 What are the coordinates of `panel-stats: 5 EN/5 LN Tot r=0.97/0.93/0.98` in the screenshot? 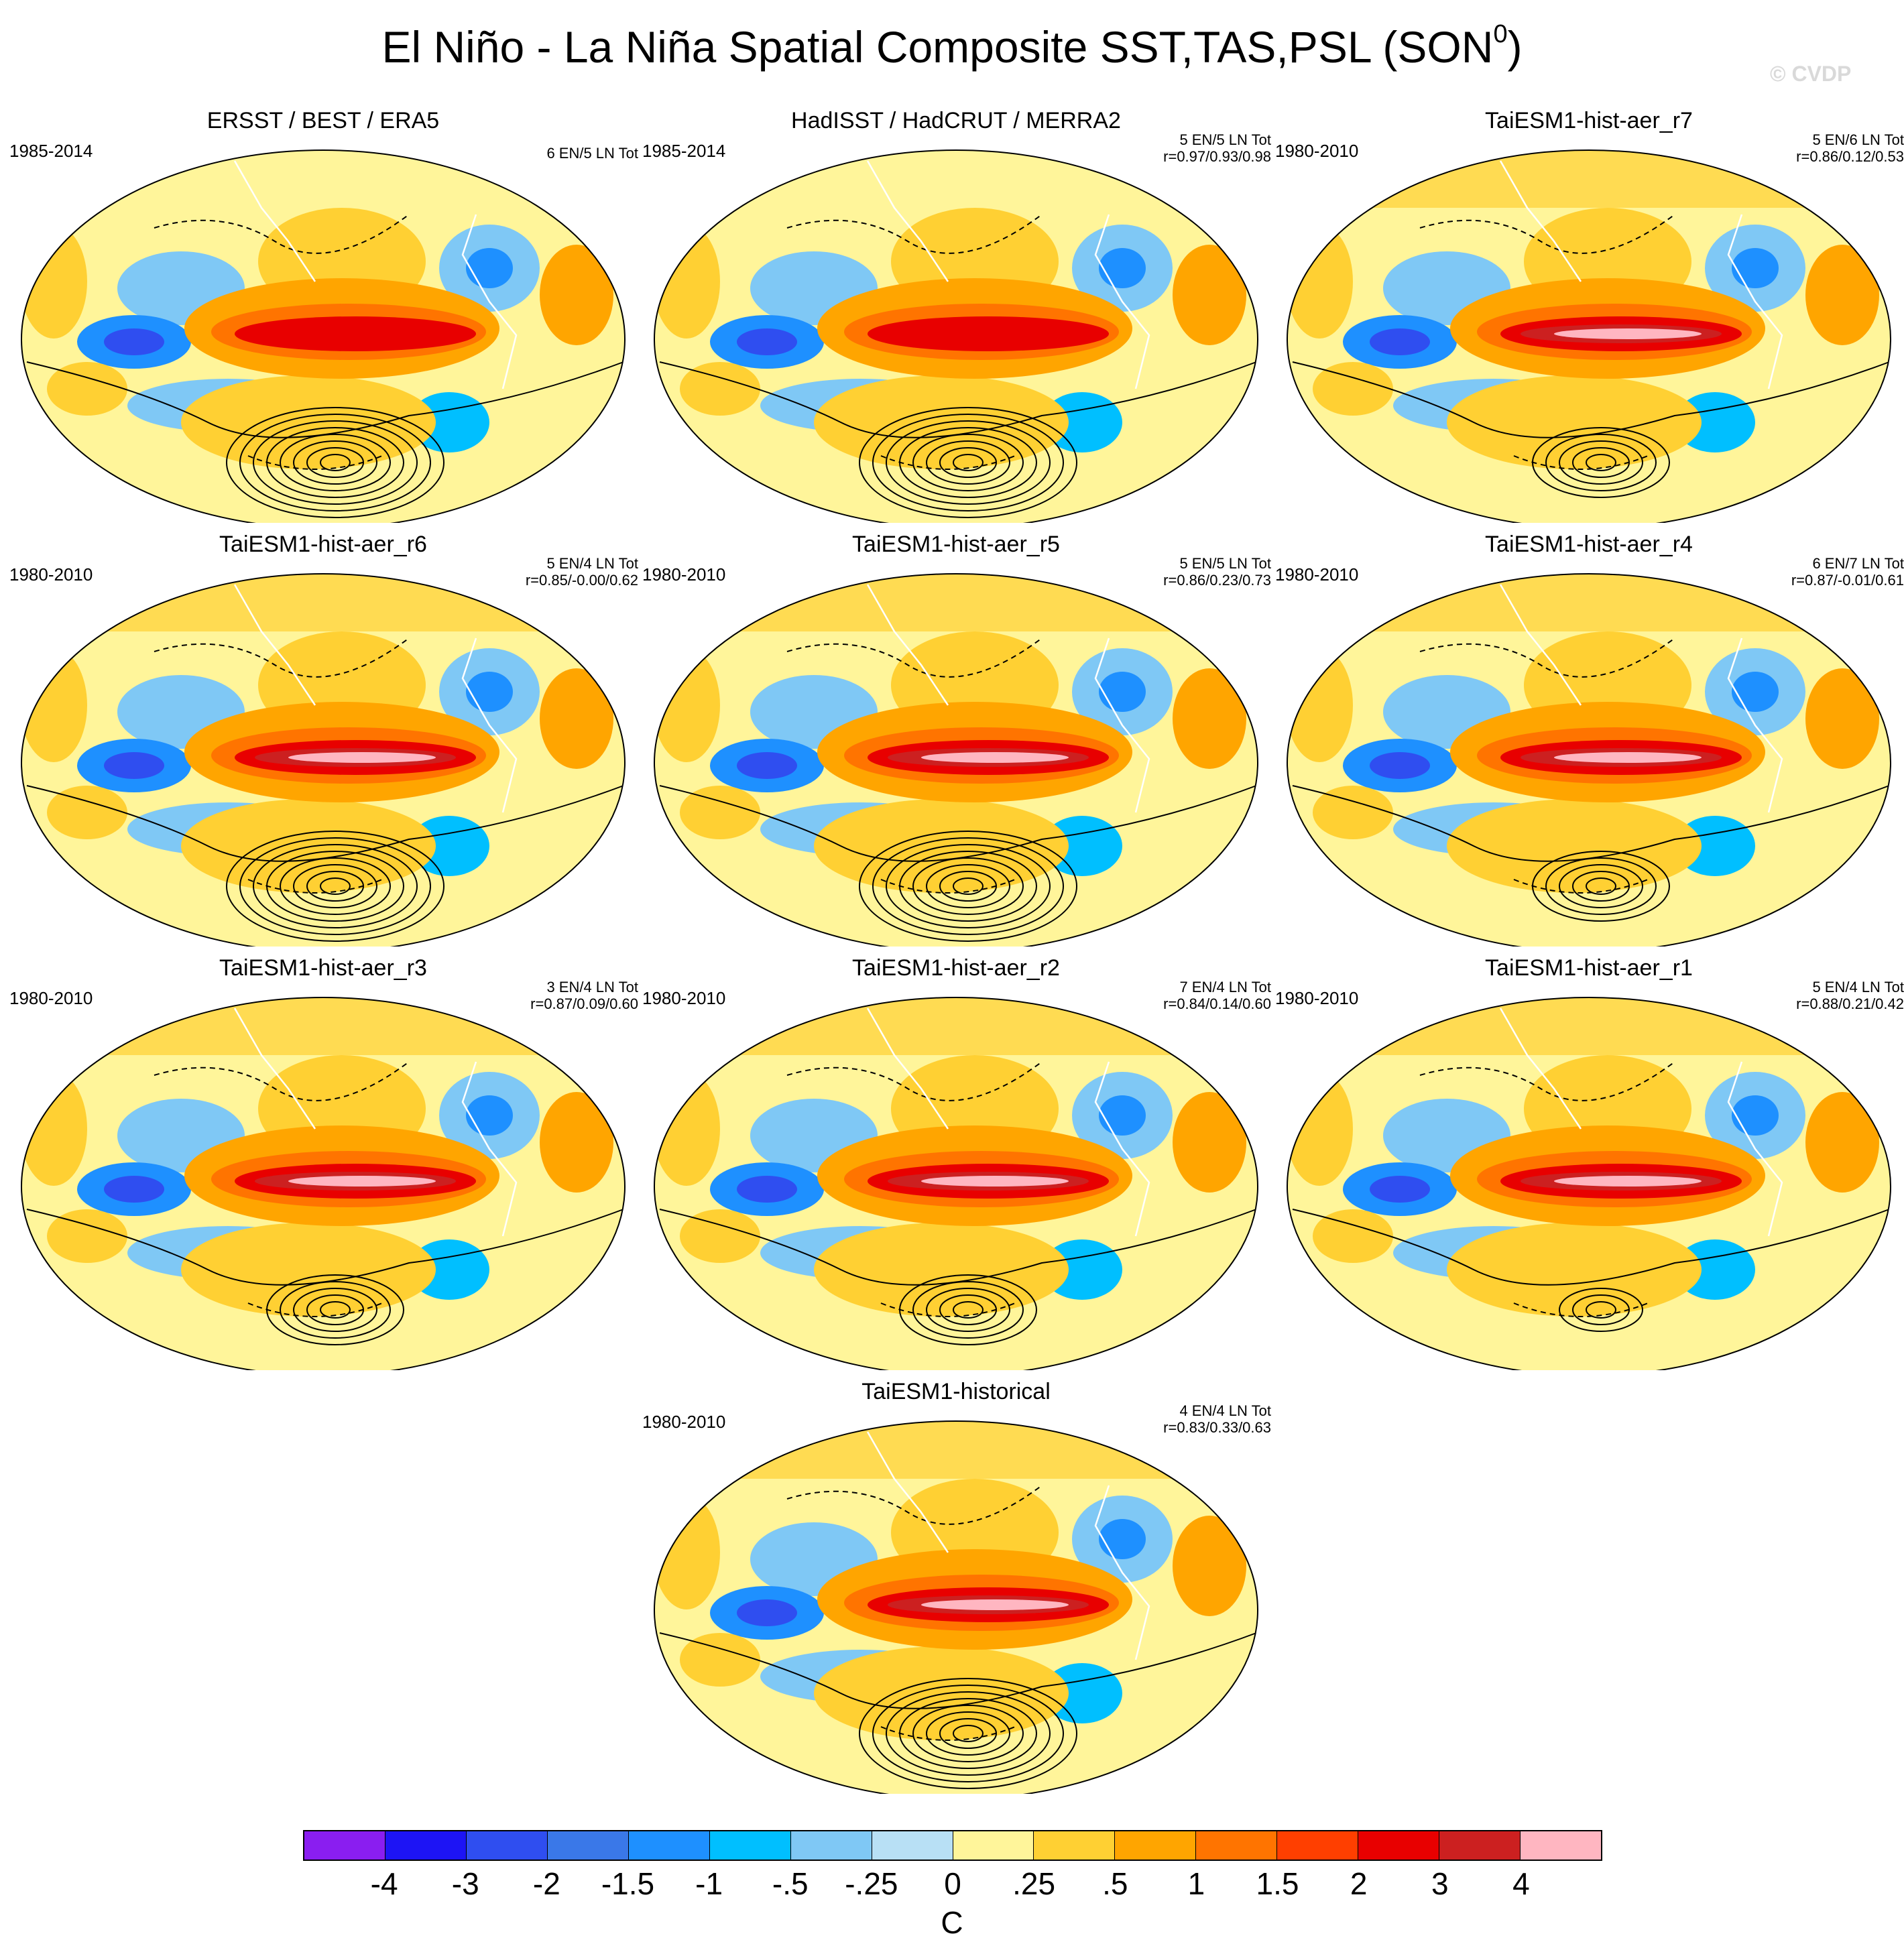 It's located at (1217, 148).